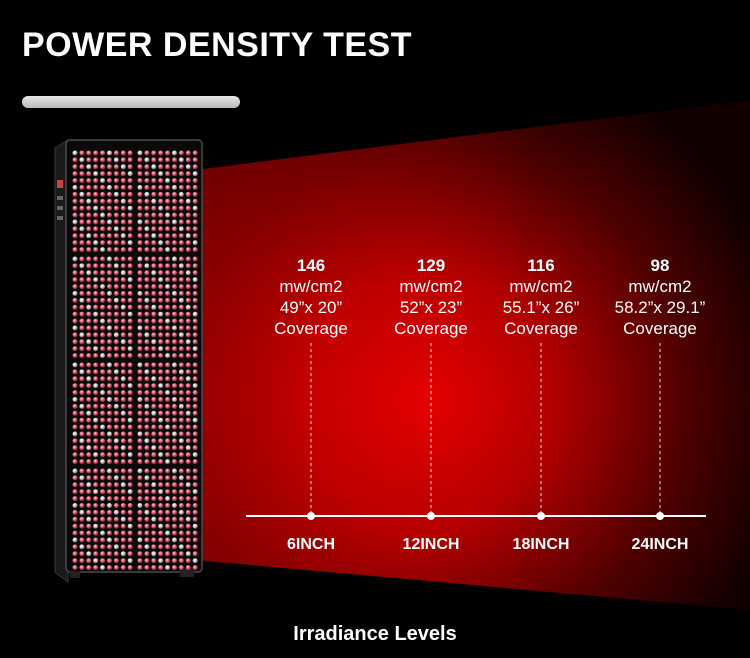  Describe the element at coordinates (311, 307) in the screenshot. I see `coverage-size: 49”x 20”` at that location.